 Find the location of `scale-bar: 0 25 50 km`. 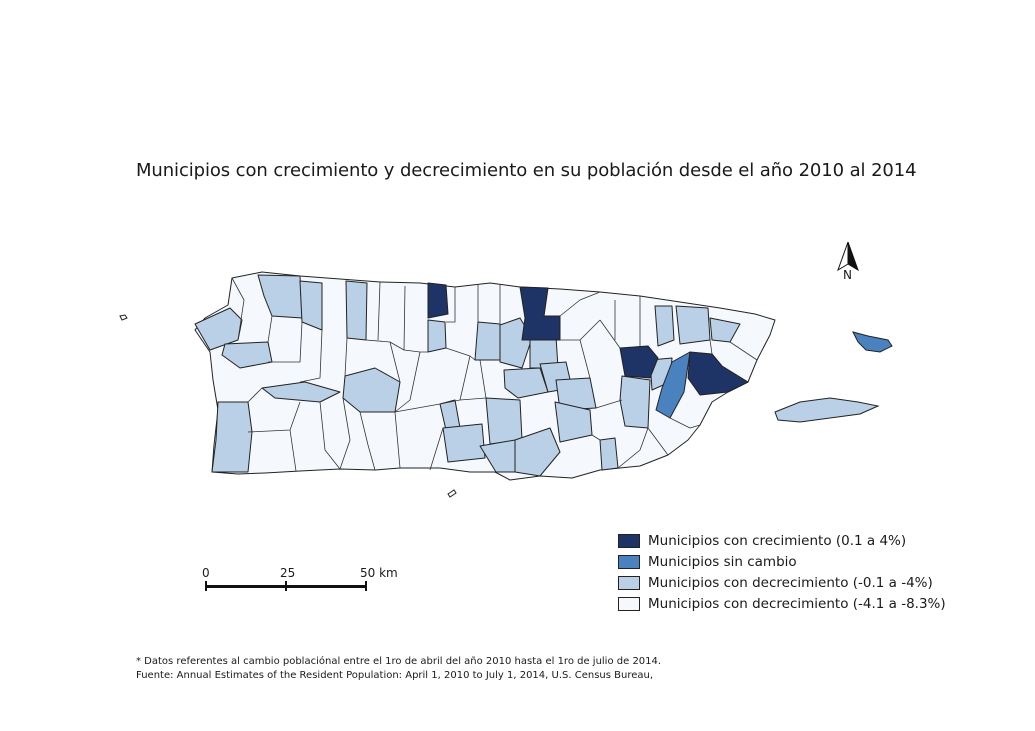

scale-bar: 0 25 50 km is located at coordinates (305, 581).